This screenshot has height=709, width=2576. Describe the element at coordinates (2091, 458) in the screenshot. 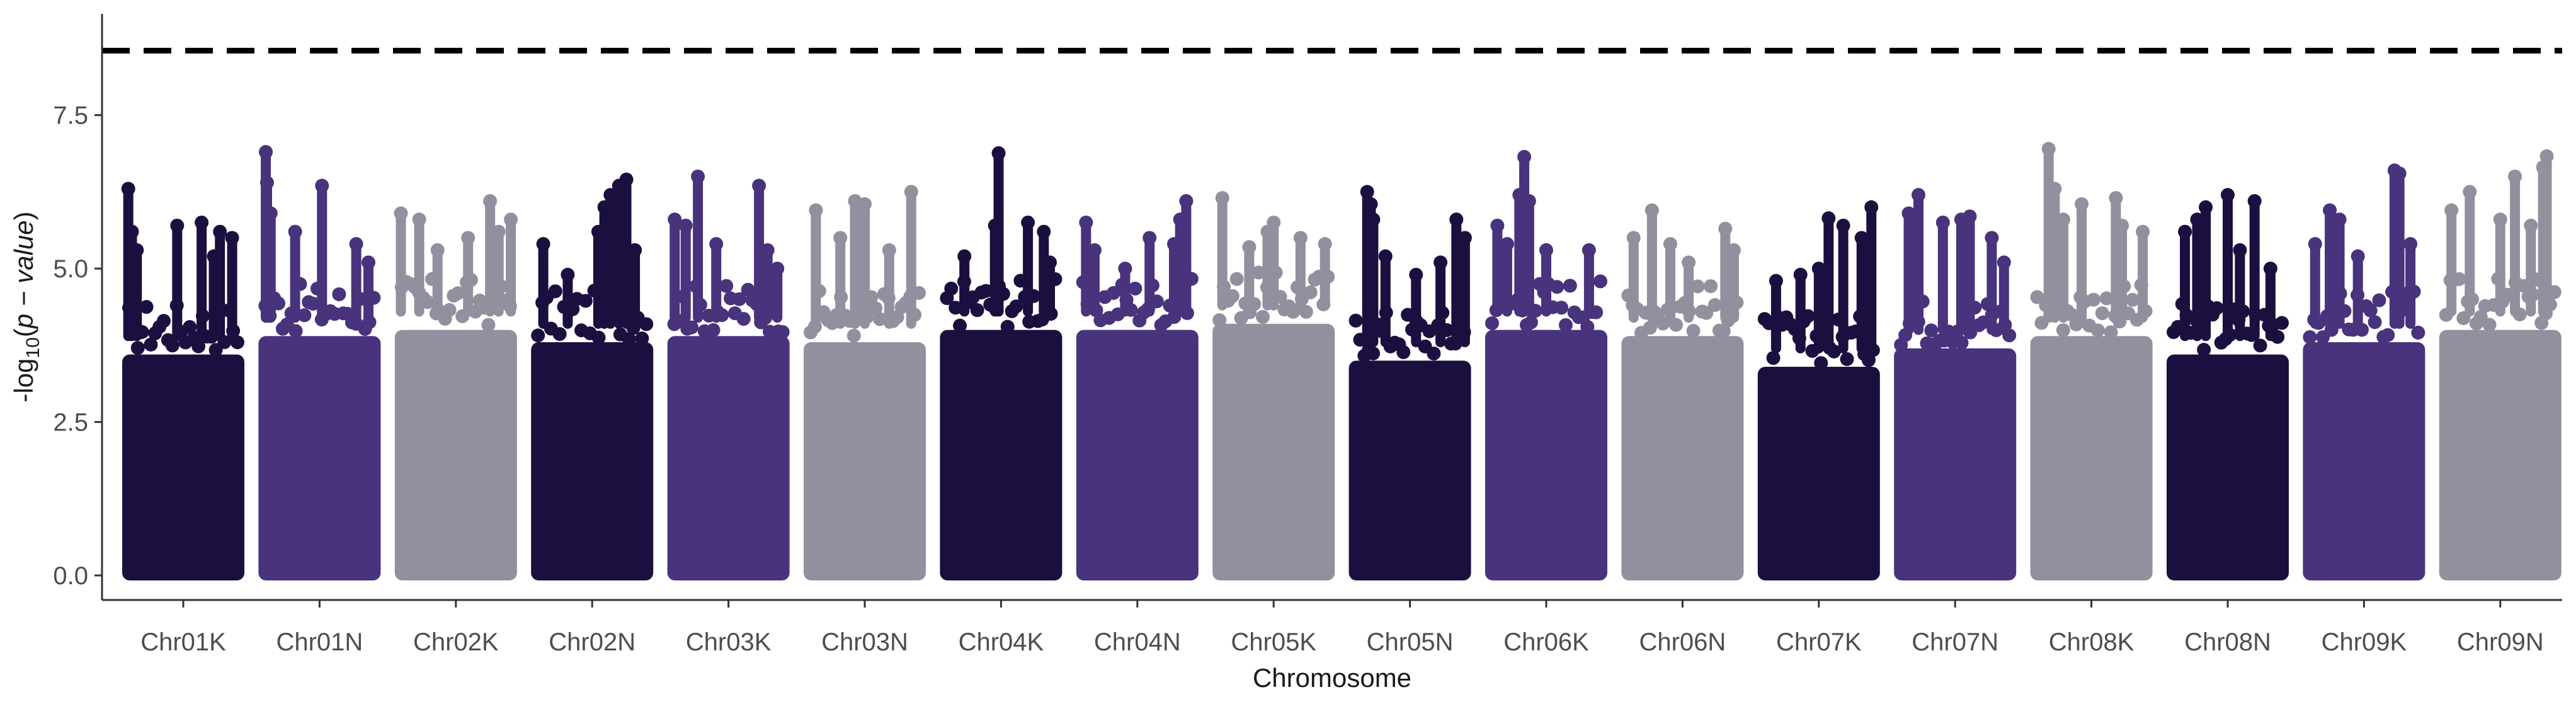

I see `snp-band-chr08k` at that location.